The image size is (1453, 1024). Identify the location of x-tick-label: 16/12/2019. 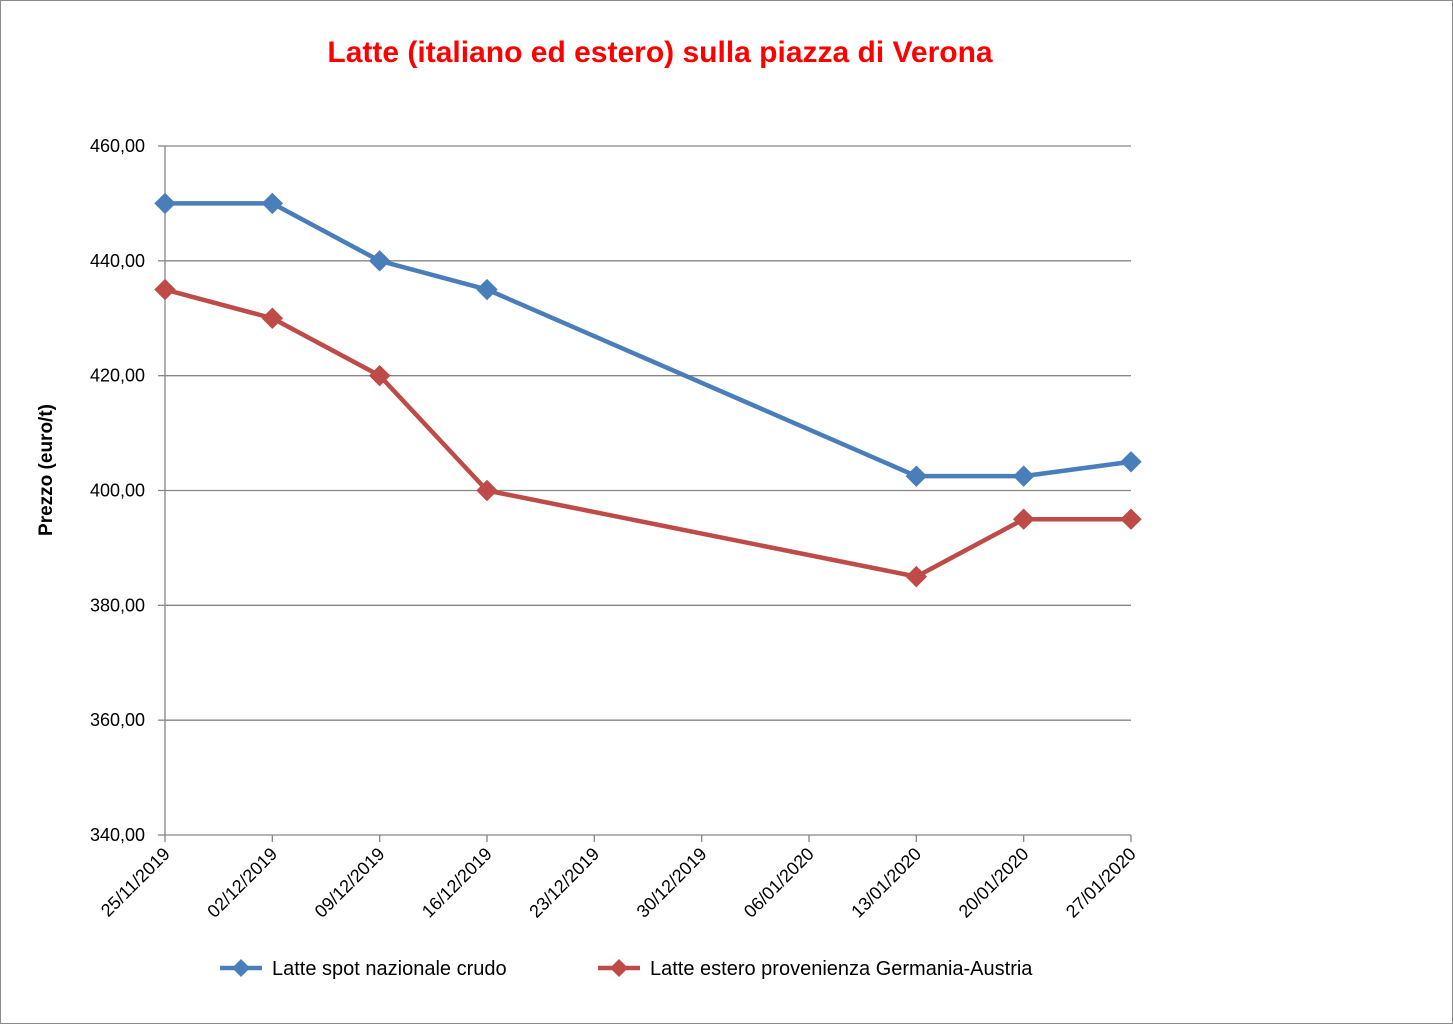
(457, 883).